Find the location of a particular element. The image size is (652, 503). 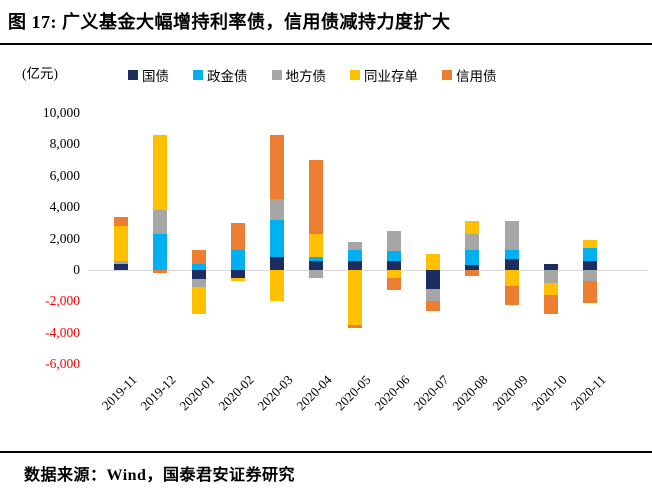

bar-segment-信用债-2020-10 is located at coordinates (550, 304).